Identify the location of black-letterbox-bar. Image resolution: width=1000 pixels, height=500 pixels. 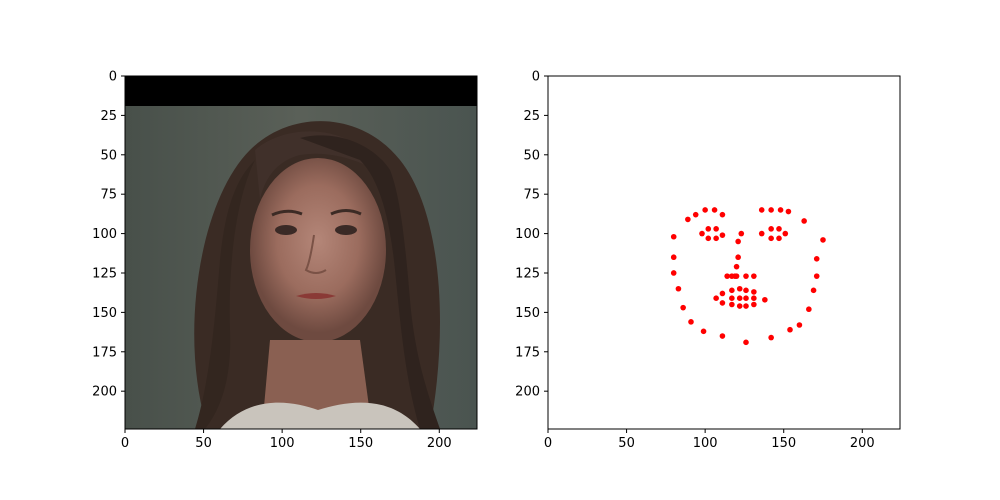
(301, 91).